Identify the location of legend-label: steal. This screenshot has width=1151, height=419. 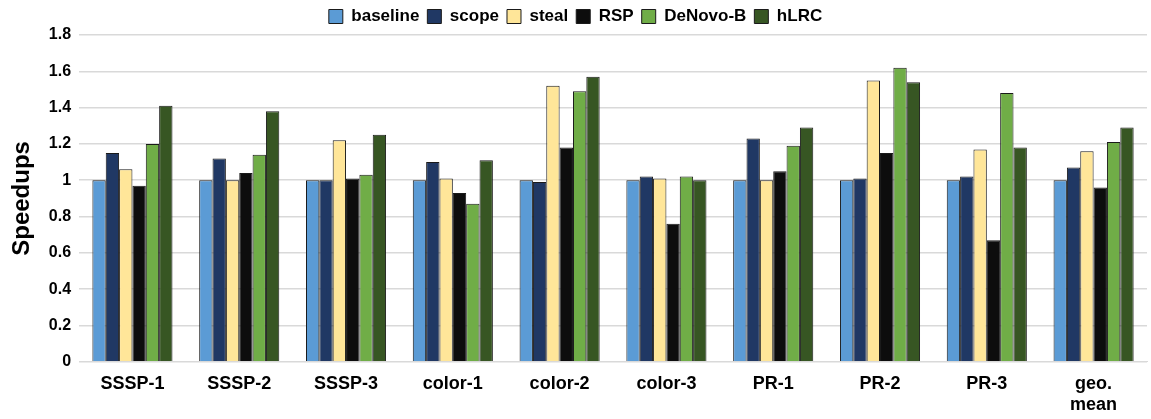
(549, 16).